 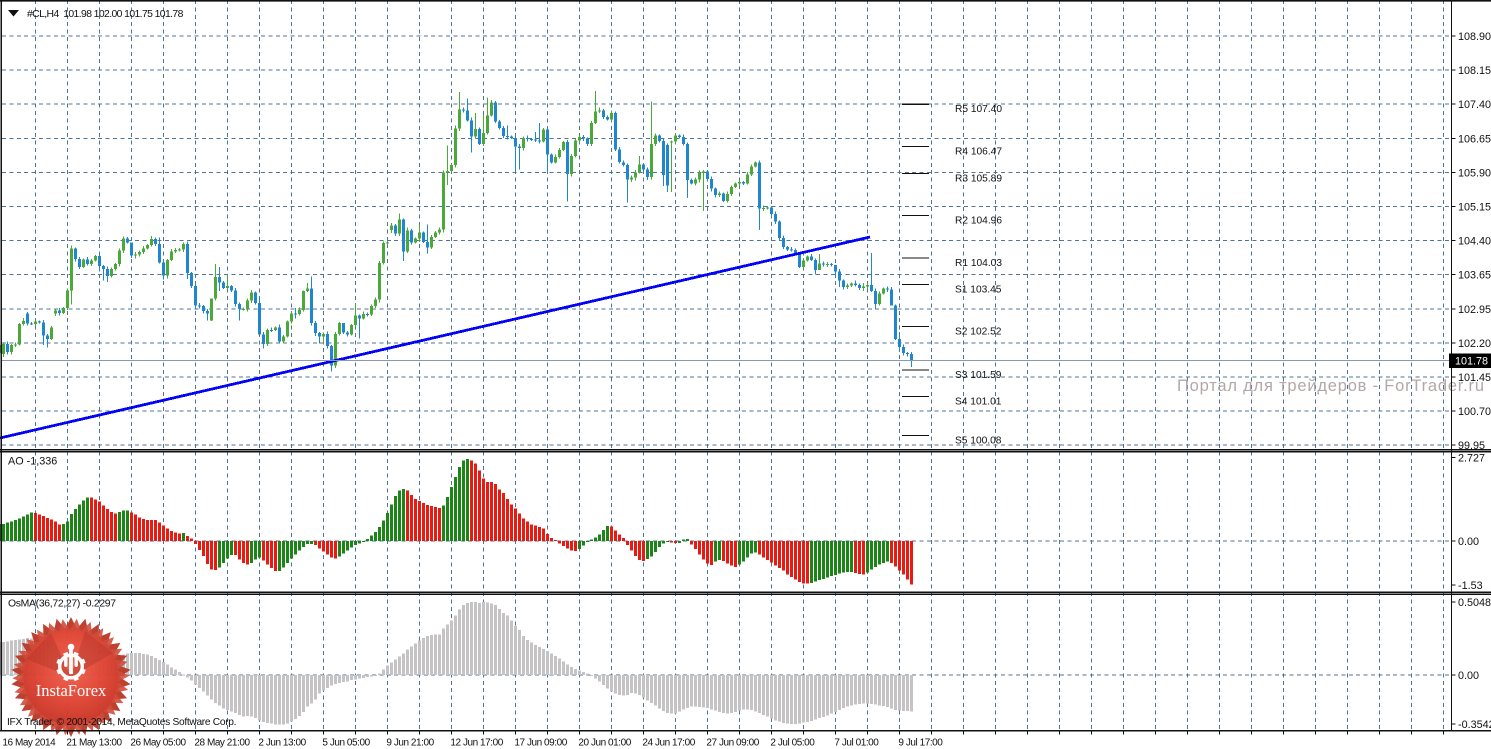 What do you see at coordinates (978, 221) in the screenshot?
I see `svg-text: R2 104.96` at bounding box center [978, 221].